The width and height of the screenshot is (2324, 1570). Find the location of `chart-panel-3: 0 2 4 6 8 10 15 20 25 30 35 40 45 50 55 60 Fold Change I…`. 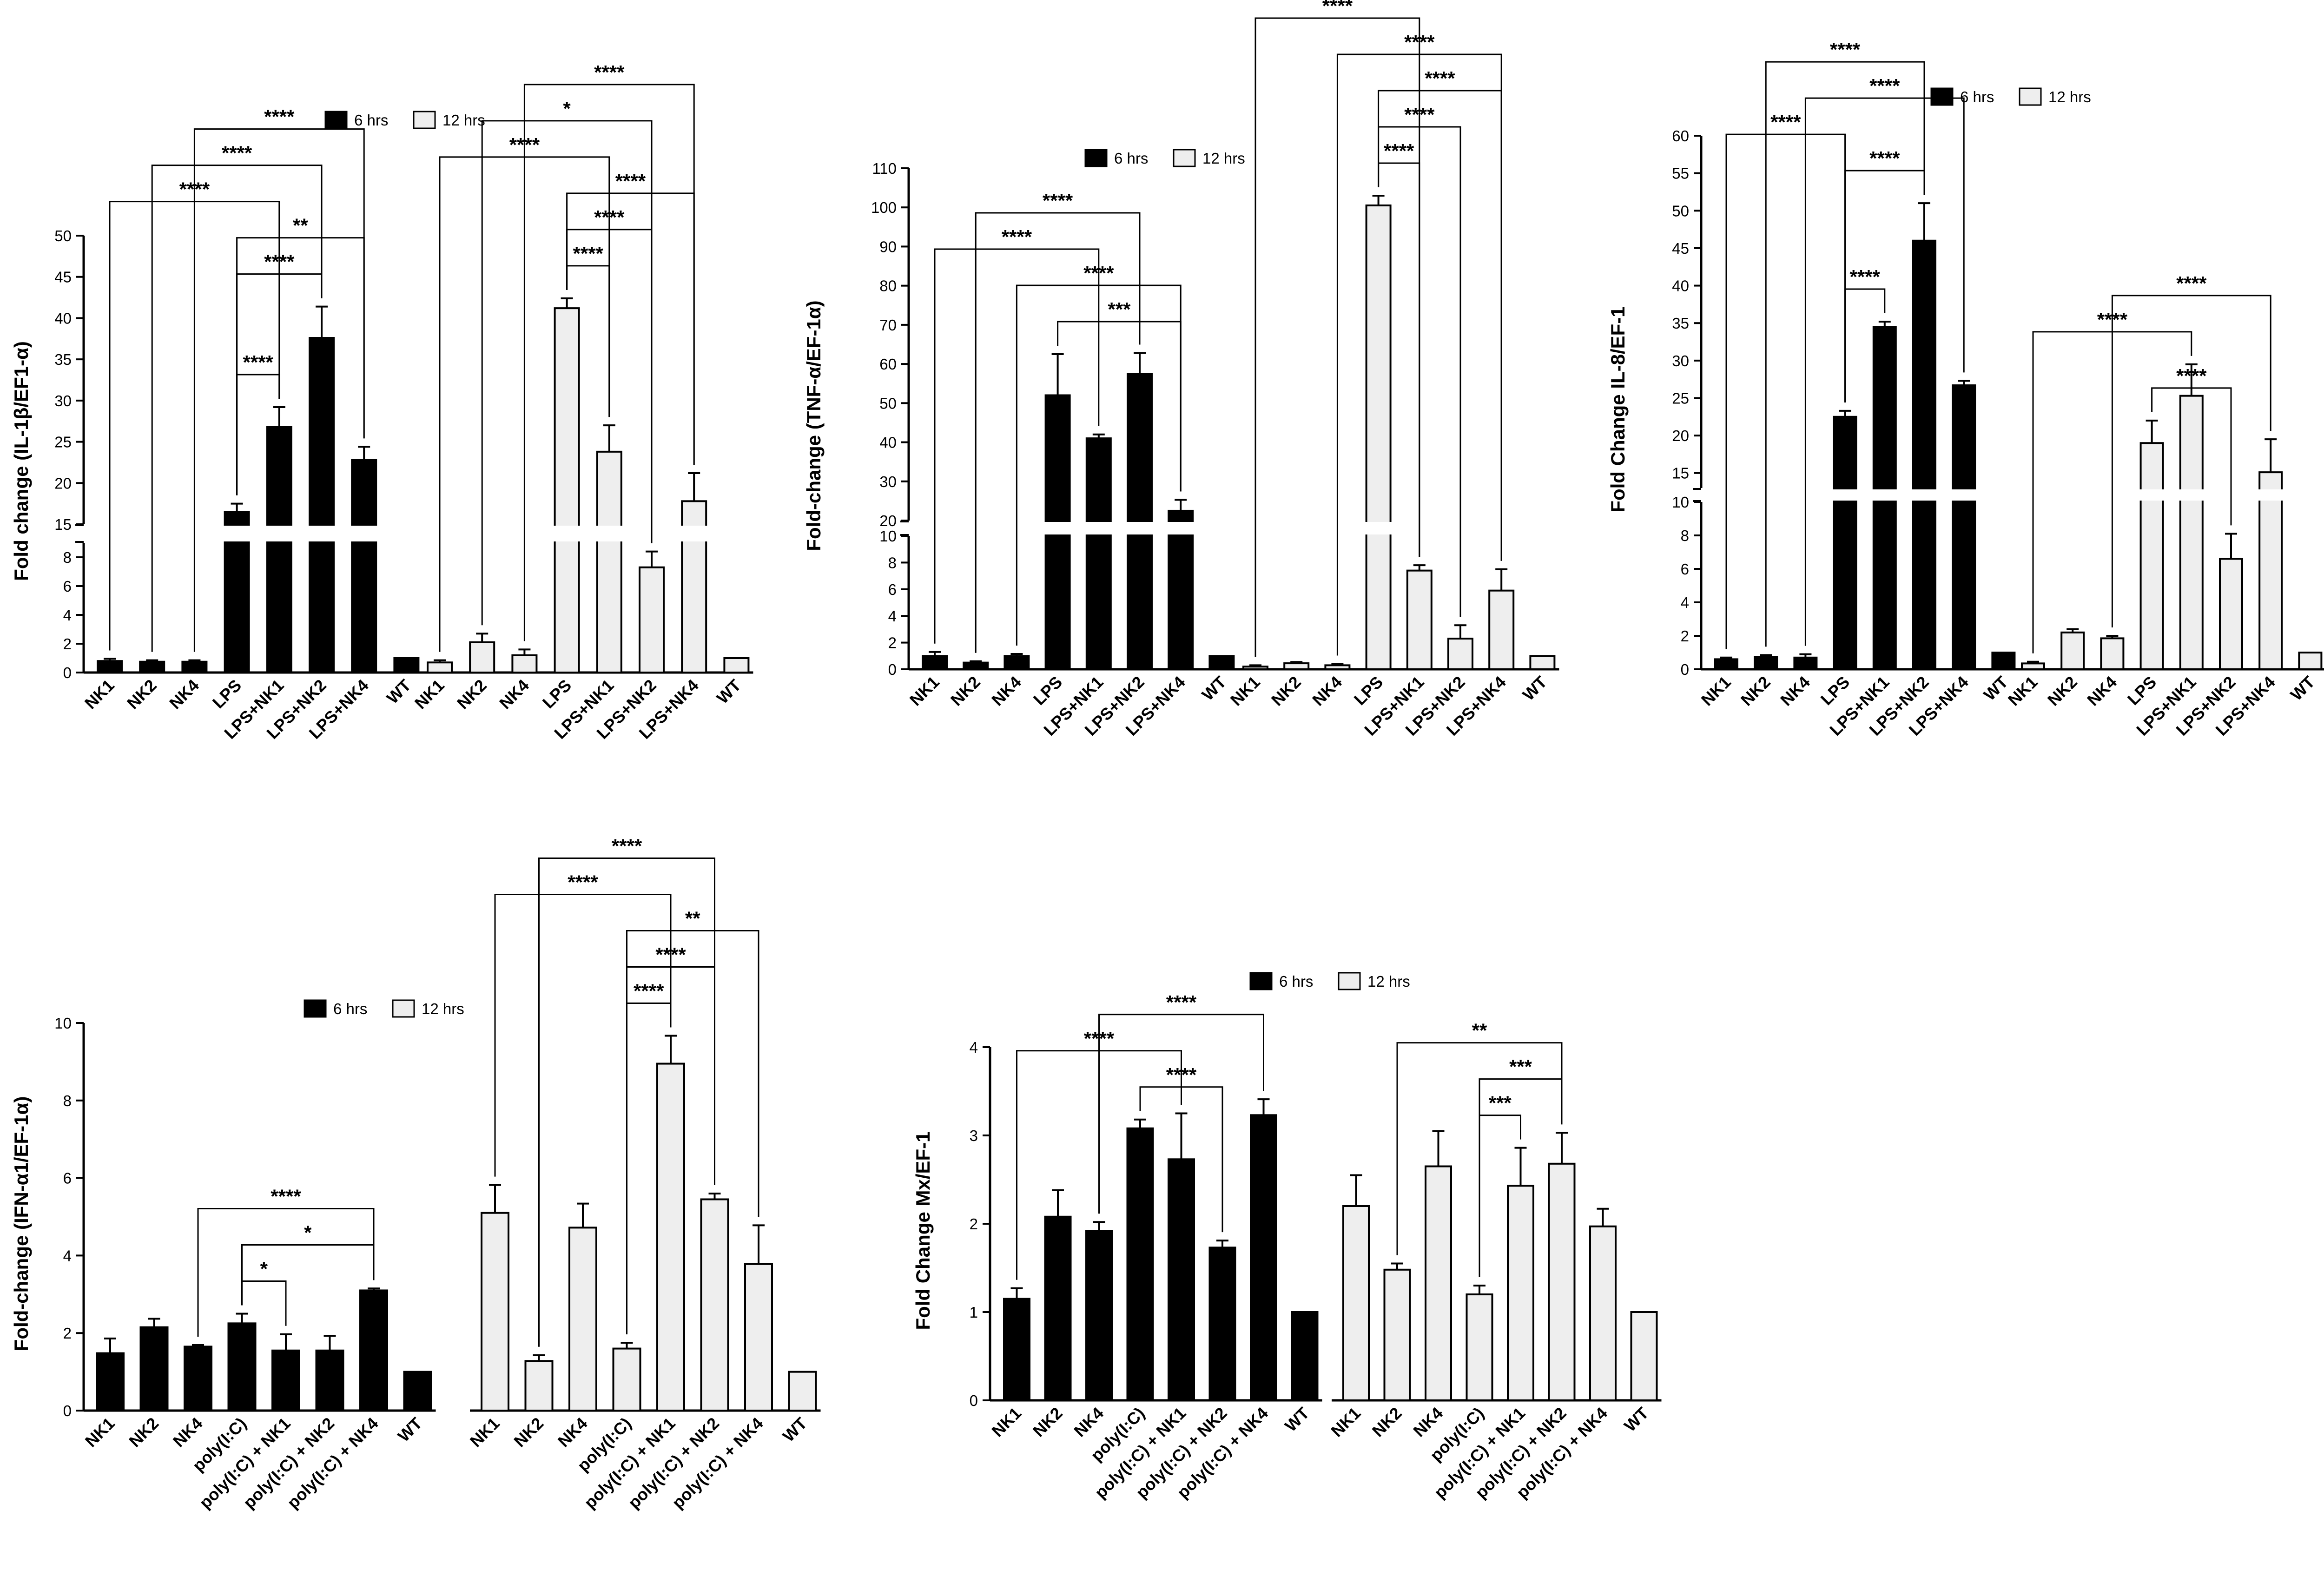

chart-panel-3: 0 2 4 6 8 10 15 20 25 30 35 40 45 50 55 60 Fold Change I… is located at coordinates (1965, 389).